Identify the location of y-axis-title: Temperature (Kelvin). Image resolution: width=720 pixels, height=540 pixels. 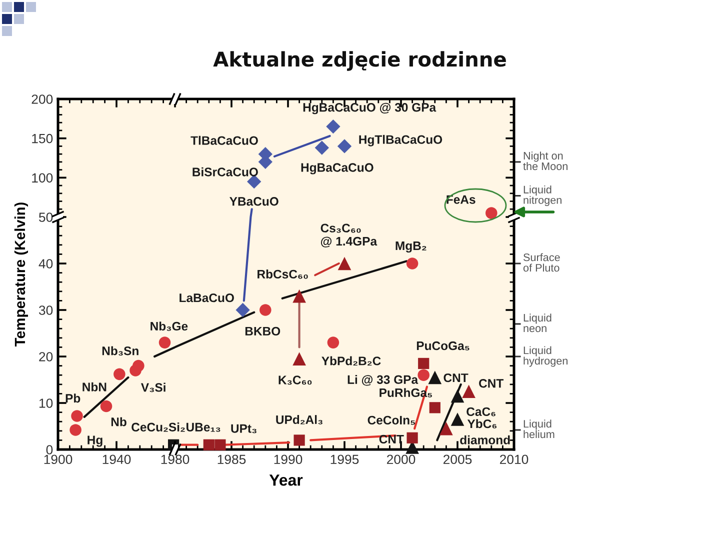
(21, 274).